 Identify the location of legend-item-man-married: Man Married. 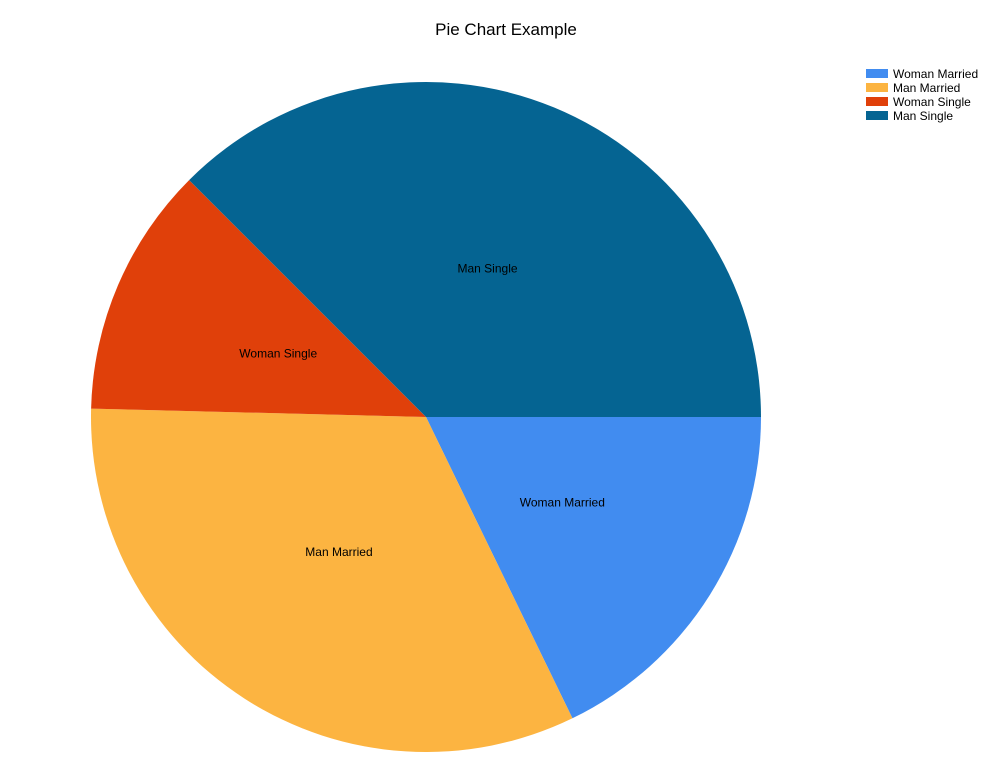
(913, 88).